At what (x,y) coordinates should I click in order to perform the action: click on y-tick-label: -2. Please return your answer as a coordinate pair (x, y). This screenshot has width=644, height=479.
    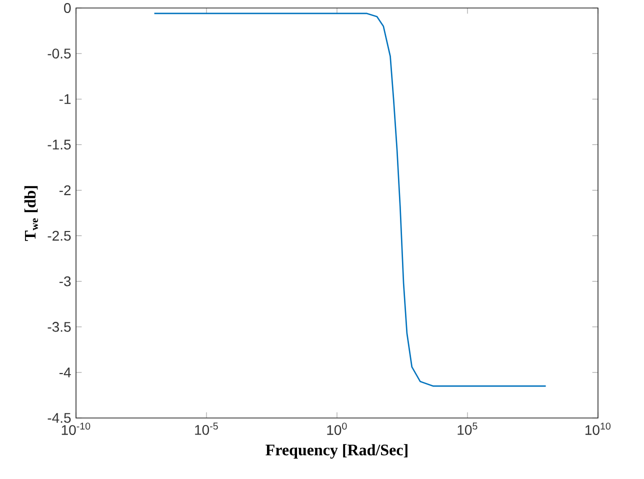
    Looking at the image, I should click on (65, 190).